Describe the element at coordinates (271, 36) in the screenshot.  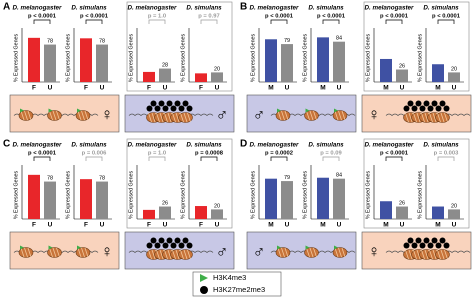
I see `value-label: 89` at that location.